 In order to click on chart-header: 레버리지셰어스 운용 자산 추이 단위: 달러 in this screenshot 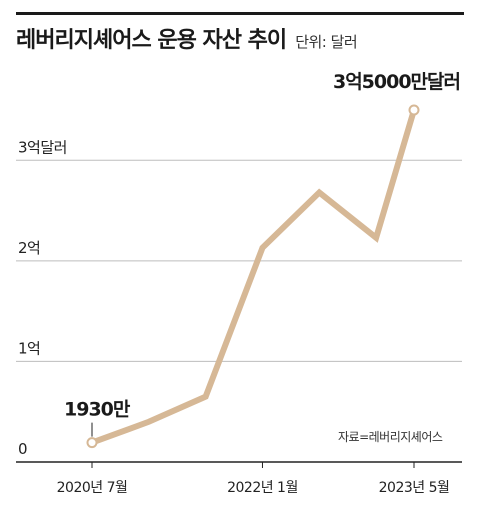, I will do `click(187, 38)`.